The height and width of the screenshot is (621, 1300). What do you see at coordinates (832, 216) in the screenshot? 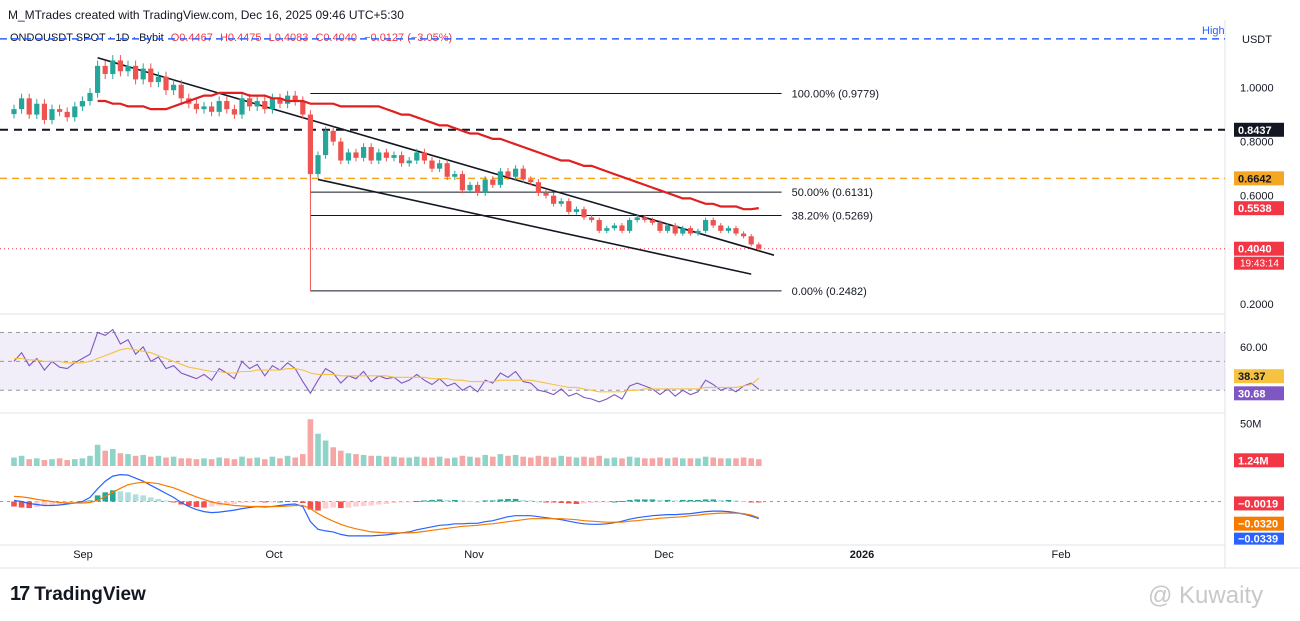
I see `fib-level-label: 38.20% (0.5269)` at bounding box center [832, 216].